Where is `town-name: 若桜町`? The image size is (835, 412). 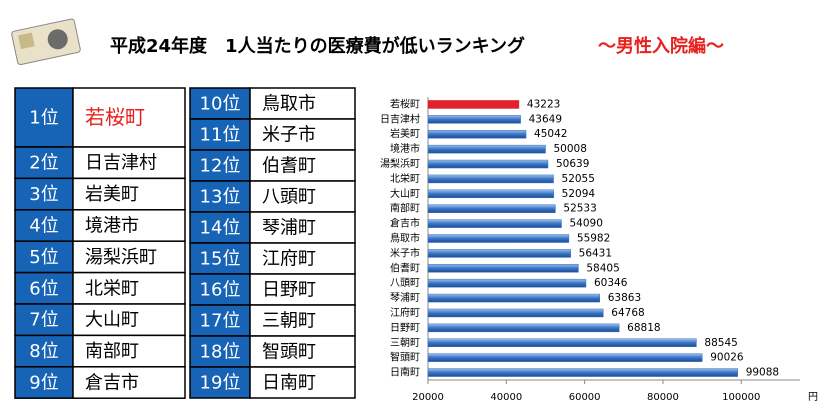
town-name: 若桜町 is located at coordinates (115, 117).